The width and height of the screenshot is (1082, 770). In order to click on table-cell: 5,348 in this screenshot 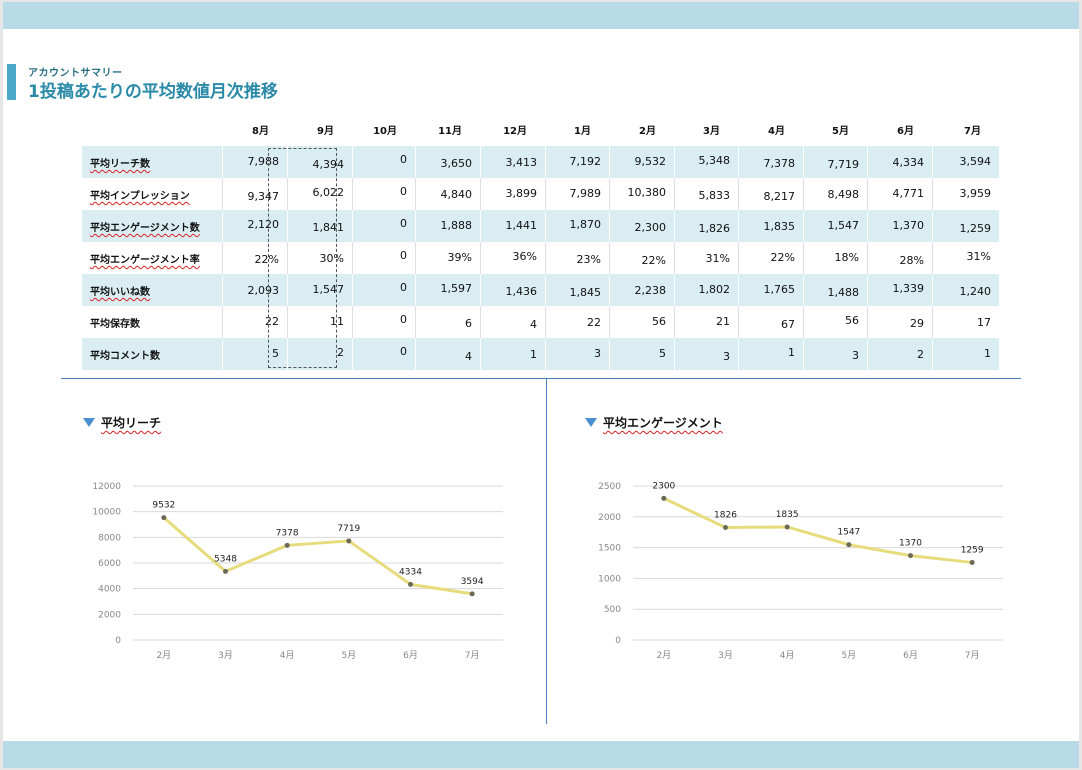, I will do `click(714, 160)`.